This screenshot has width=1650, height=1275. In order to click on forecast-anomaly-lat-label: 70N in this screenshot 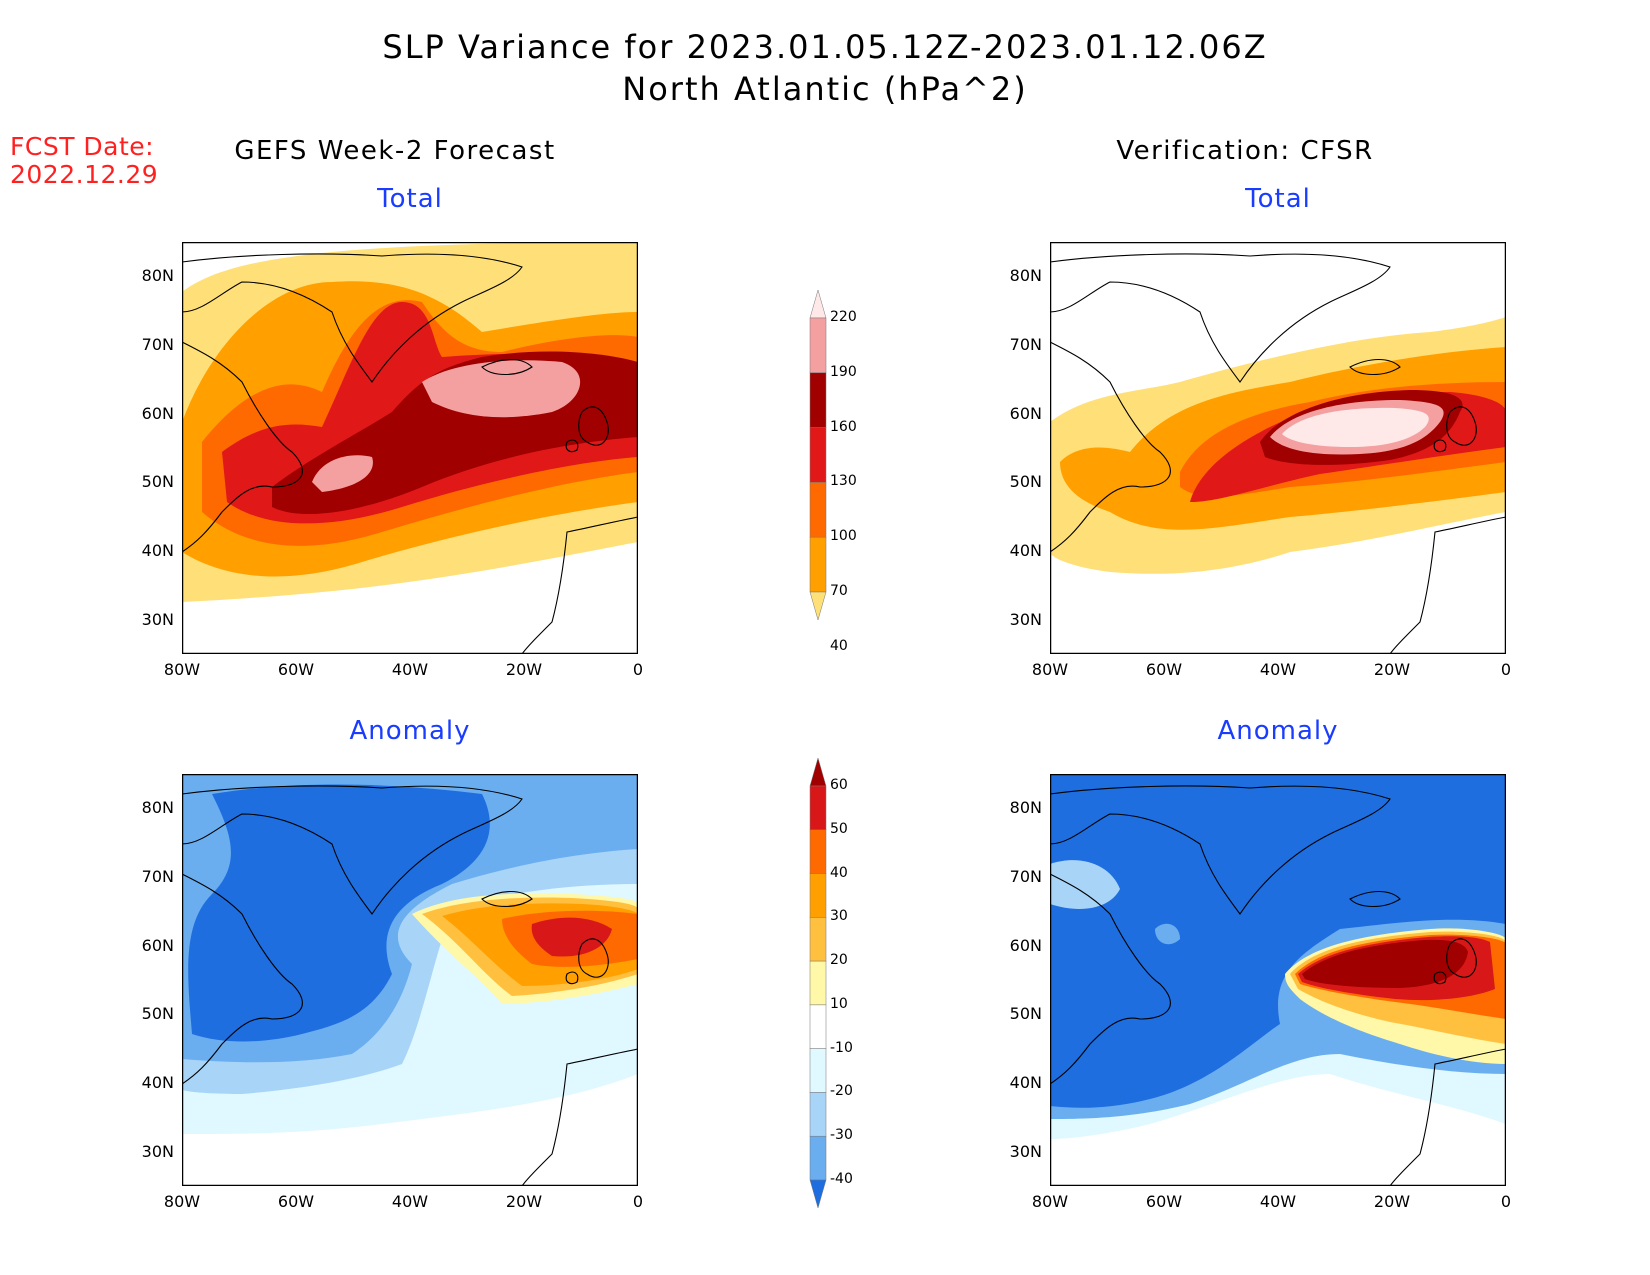, I will do `click(157, 876)`.